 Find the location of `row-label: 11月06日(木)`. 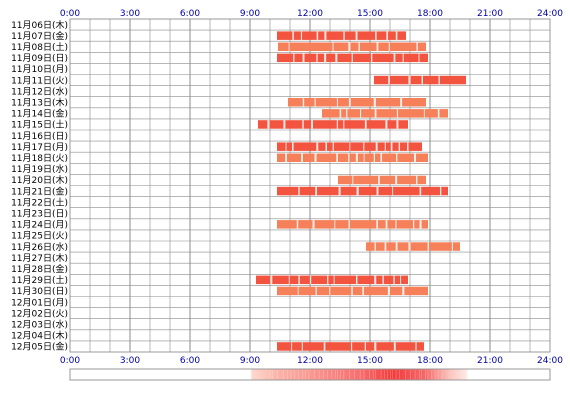

row-label: 11月06日(木) is located at coordinates (39, 25).